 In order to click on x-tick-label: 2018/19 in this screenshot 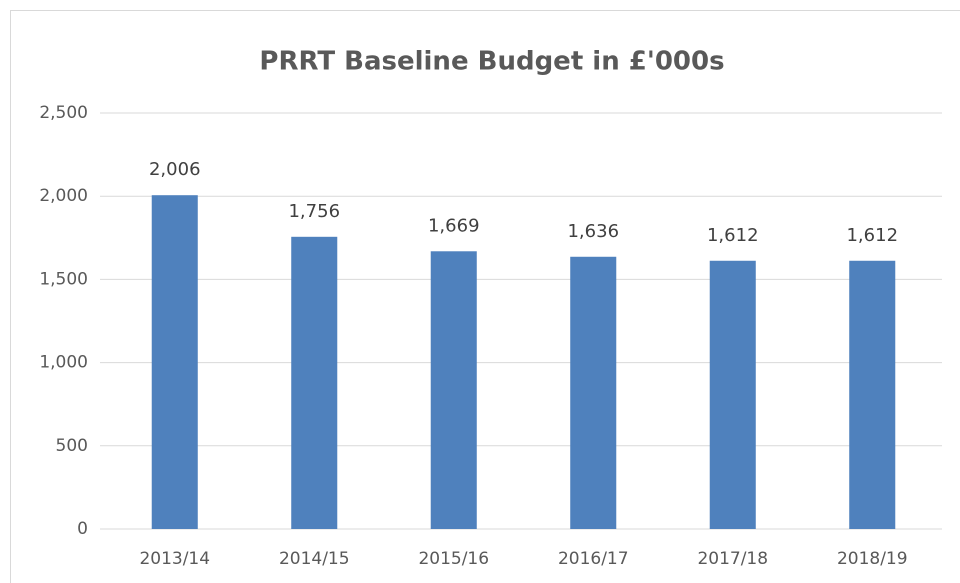, I will do `click(872, 559)`.